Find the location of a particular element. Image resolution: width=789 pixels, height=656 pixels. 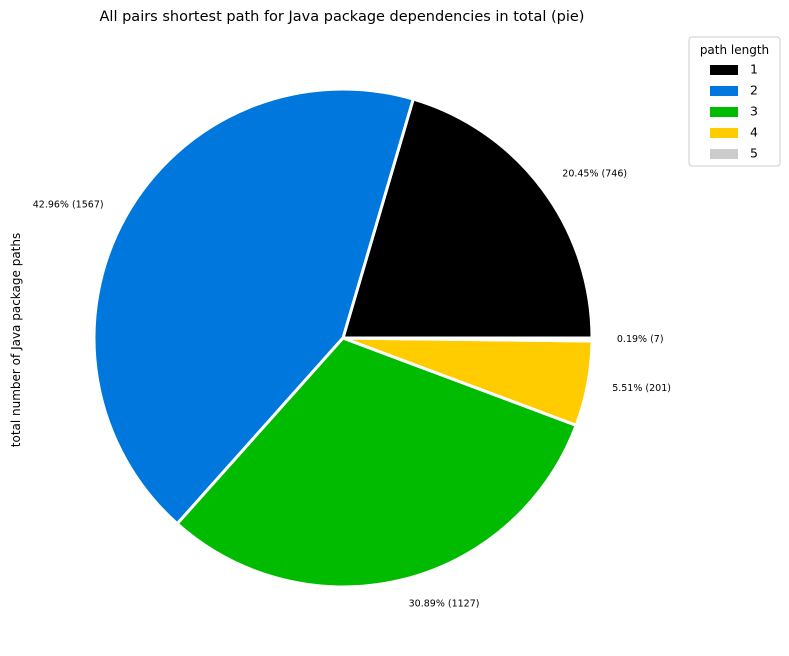

legend: path length 1 2 3 4 5 is located at coordinates (734, 101).